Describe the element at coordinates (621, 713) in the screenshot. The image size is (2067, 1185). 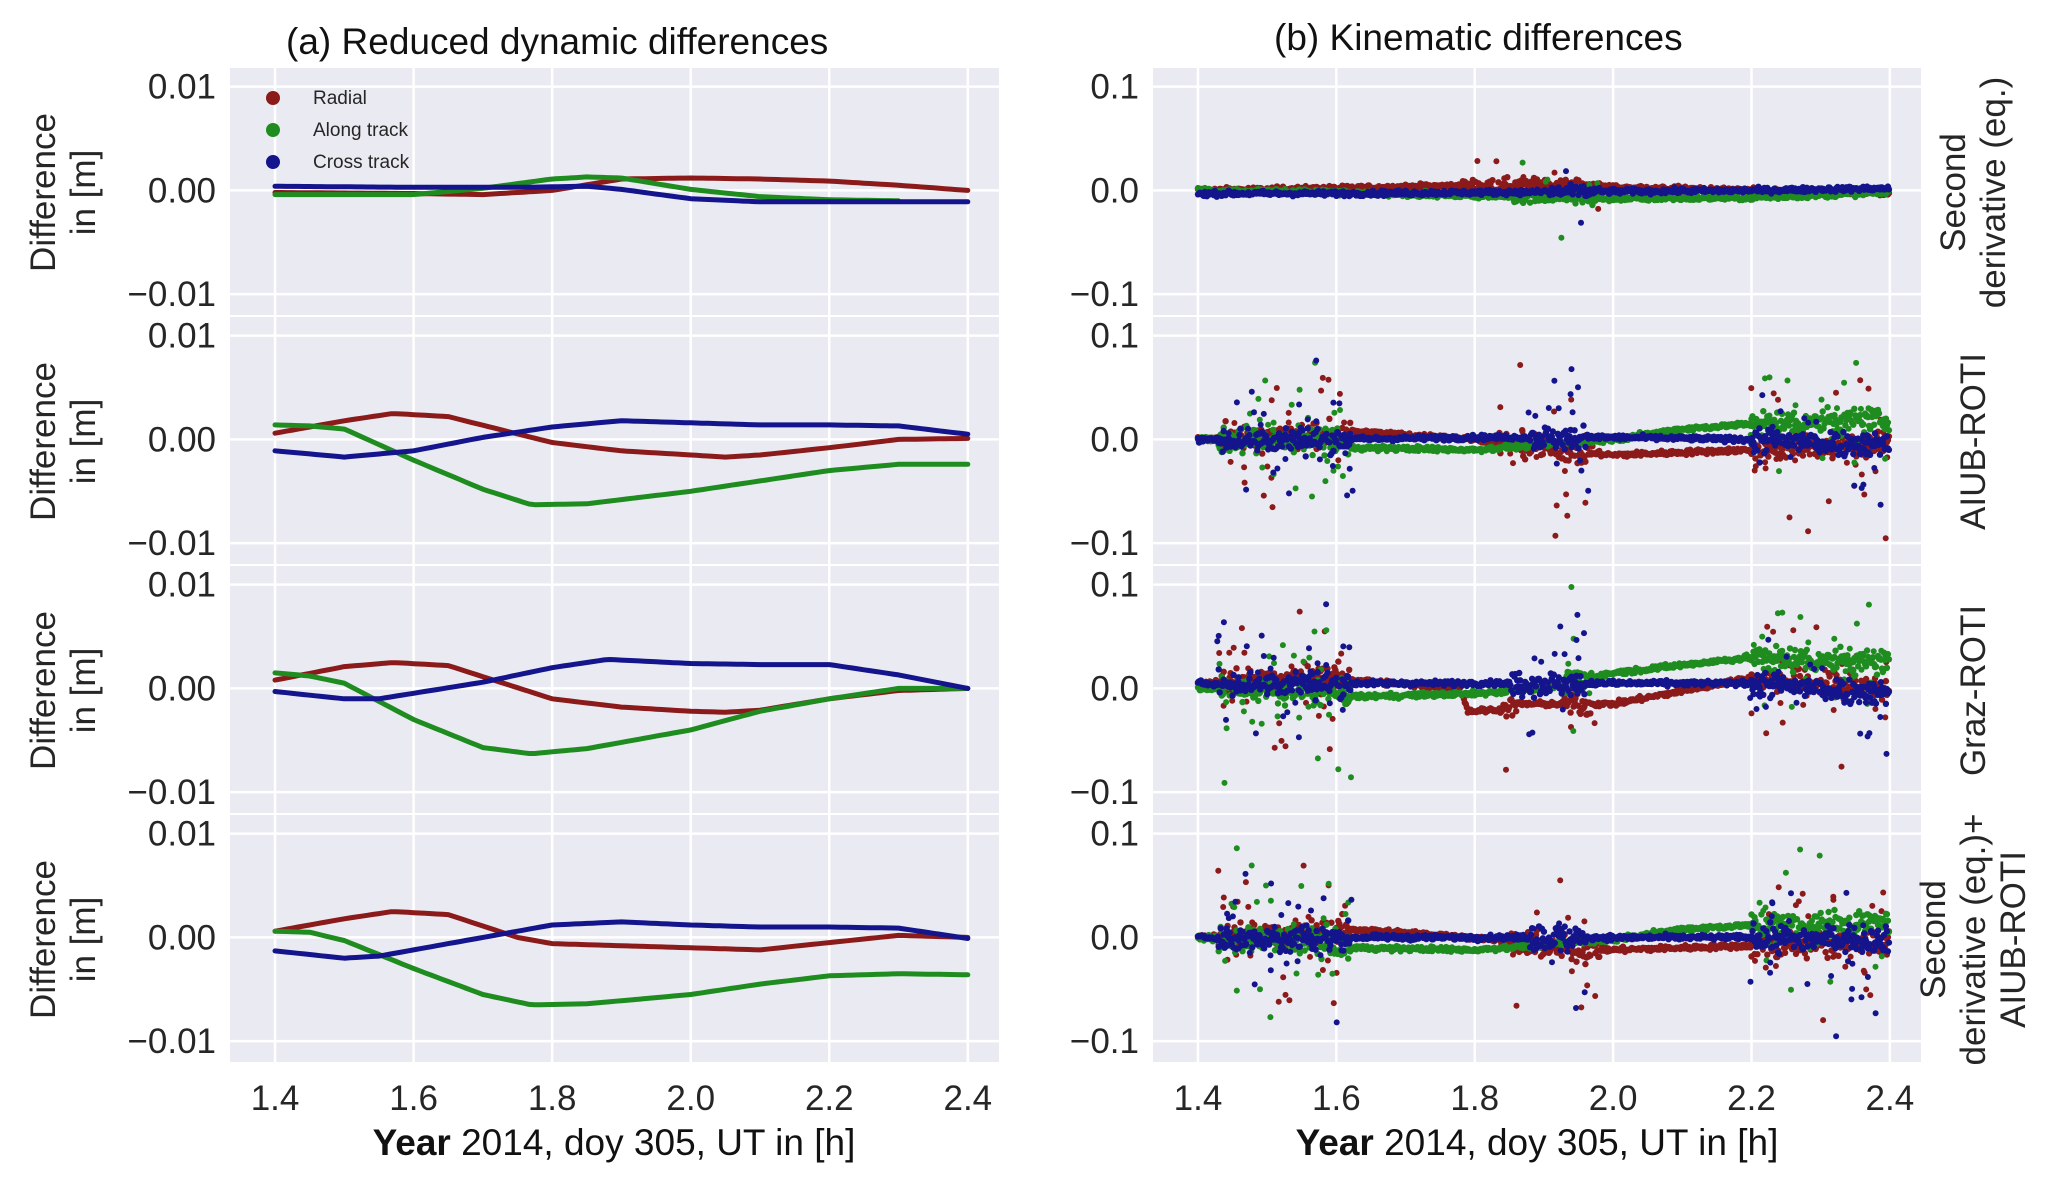
I see `series-line-along-track` at that location.